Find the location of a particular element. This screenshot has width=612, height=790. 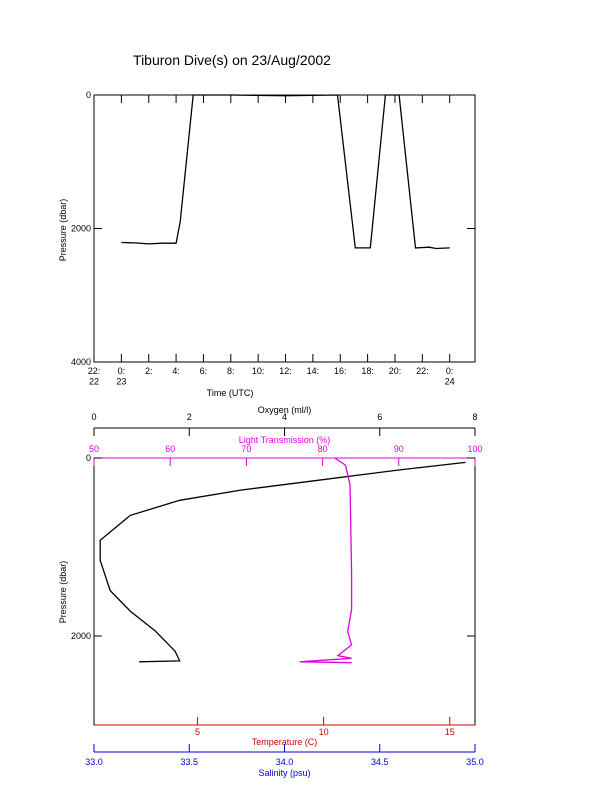

x-tick-label: 70 is located at coordinates (246, 449).